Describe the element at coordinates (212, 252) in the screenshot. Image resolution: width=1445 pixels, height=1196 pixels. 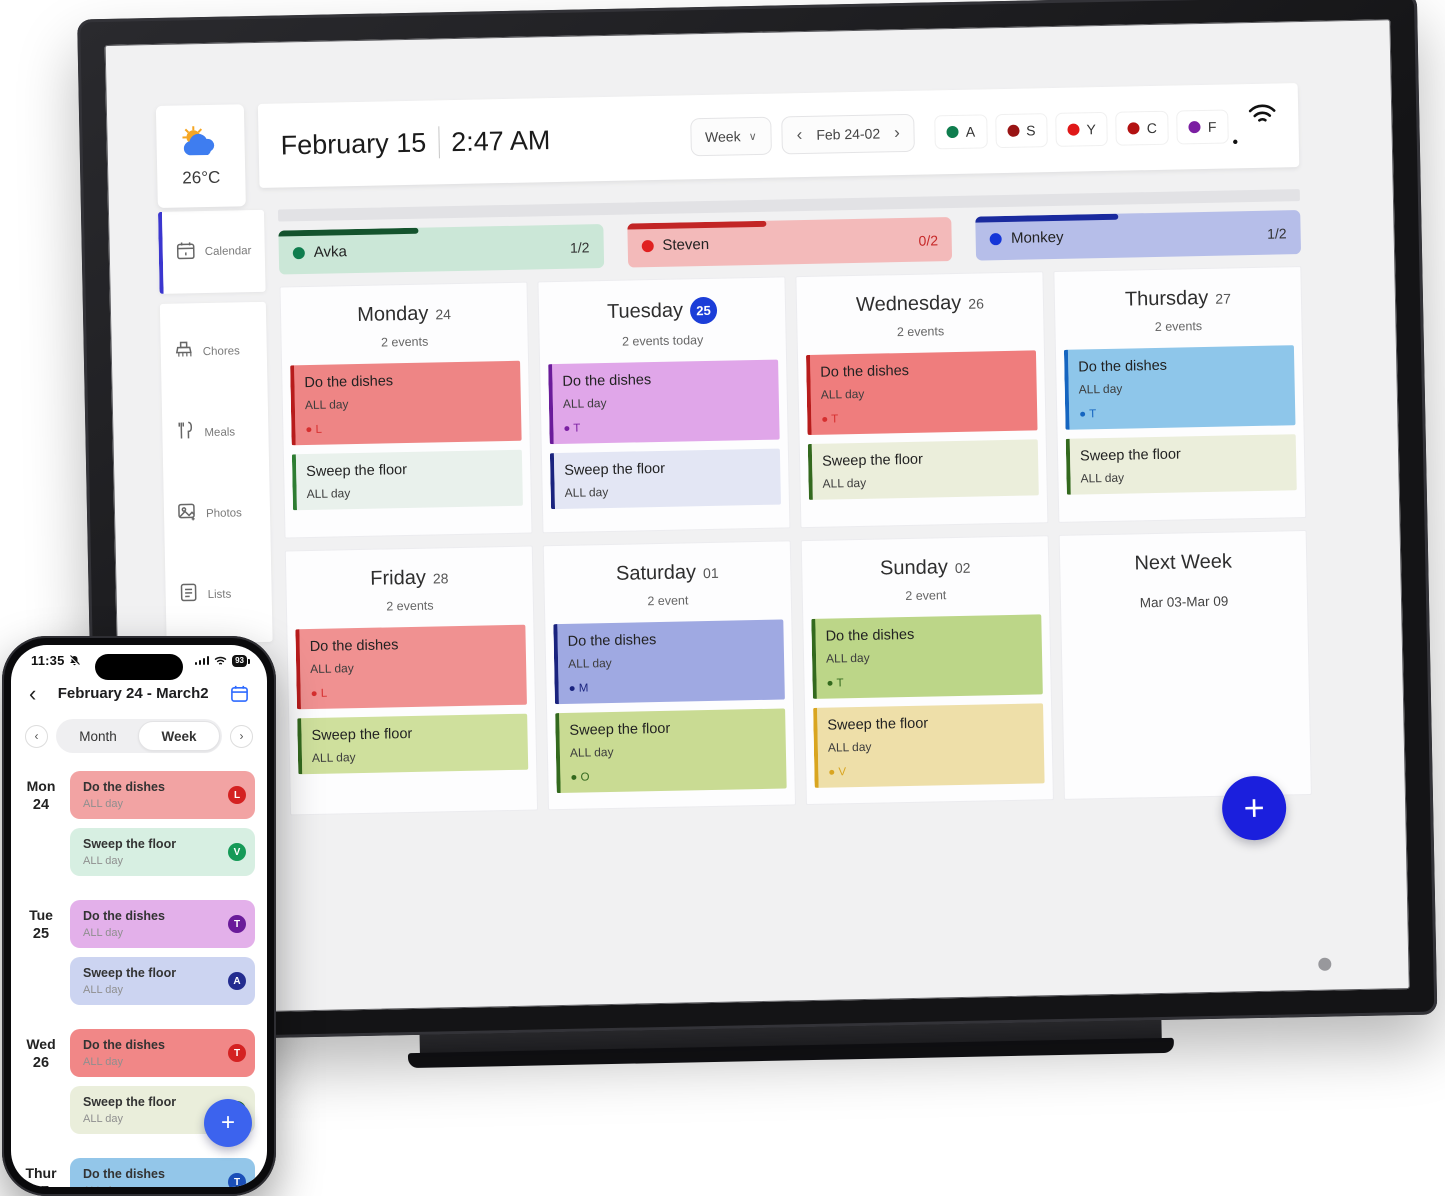
I see `sidebar-item-calendar: Calendar` at that location.